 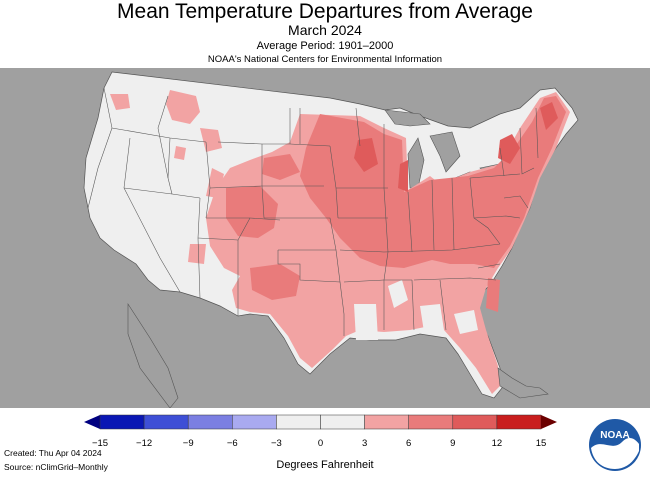 What do you see at coordinates (541, 443) in the screenshot?
I see `legend-tick: 15` at bounding box center [541, 443].